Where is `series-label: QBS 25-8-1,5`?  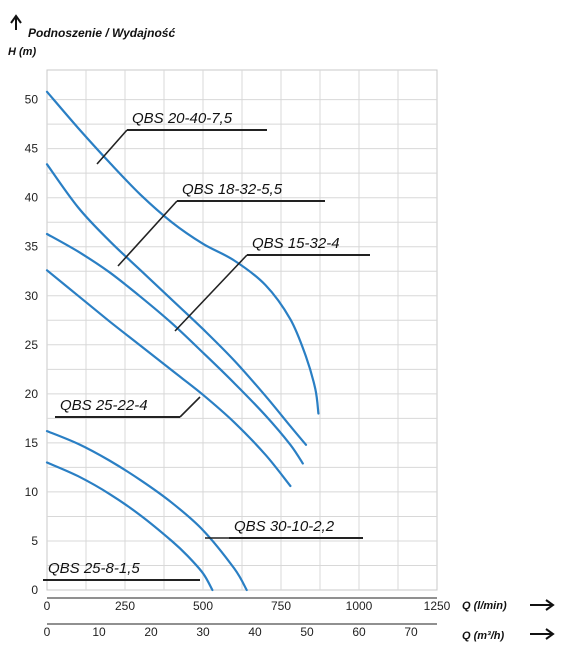 series-label: QBS 25-8-1,5 is located at coordinates (94, 568).